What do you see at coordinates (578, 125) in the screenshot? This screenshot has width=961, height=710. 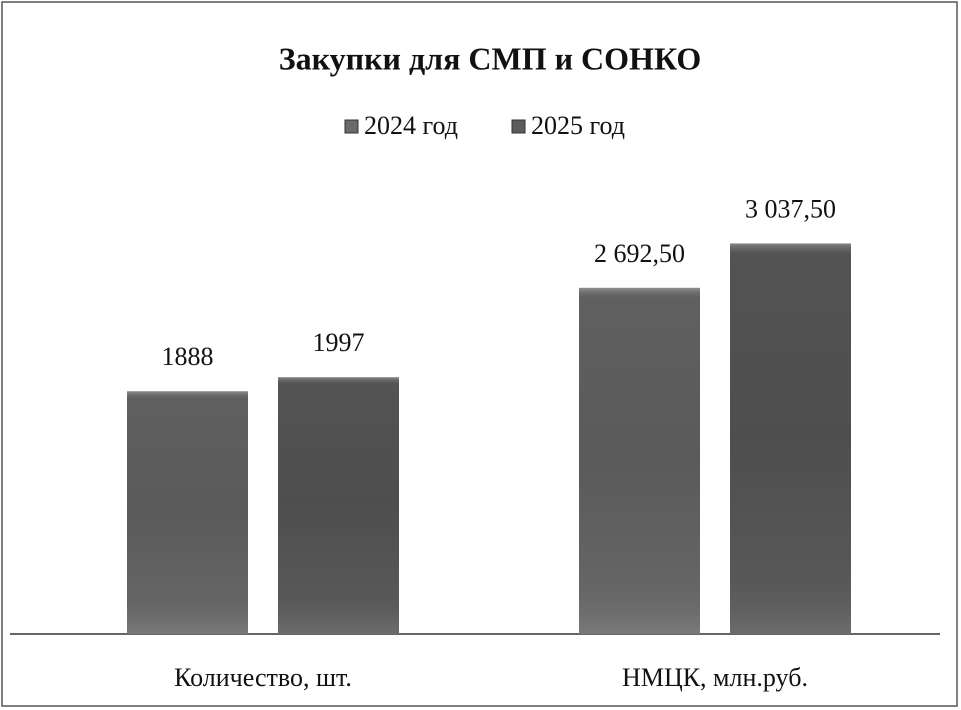 I see `legend-label: 2025 год` at bounding box center [578, 125].